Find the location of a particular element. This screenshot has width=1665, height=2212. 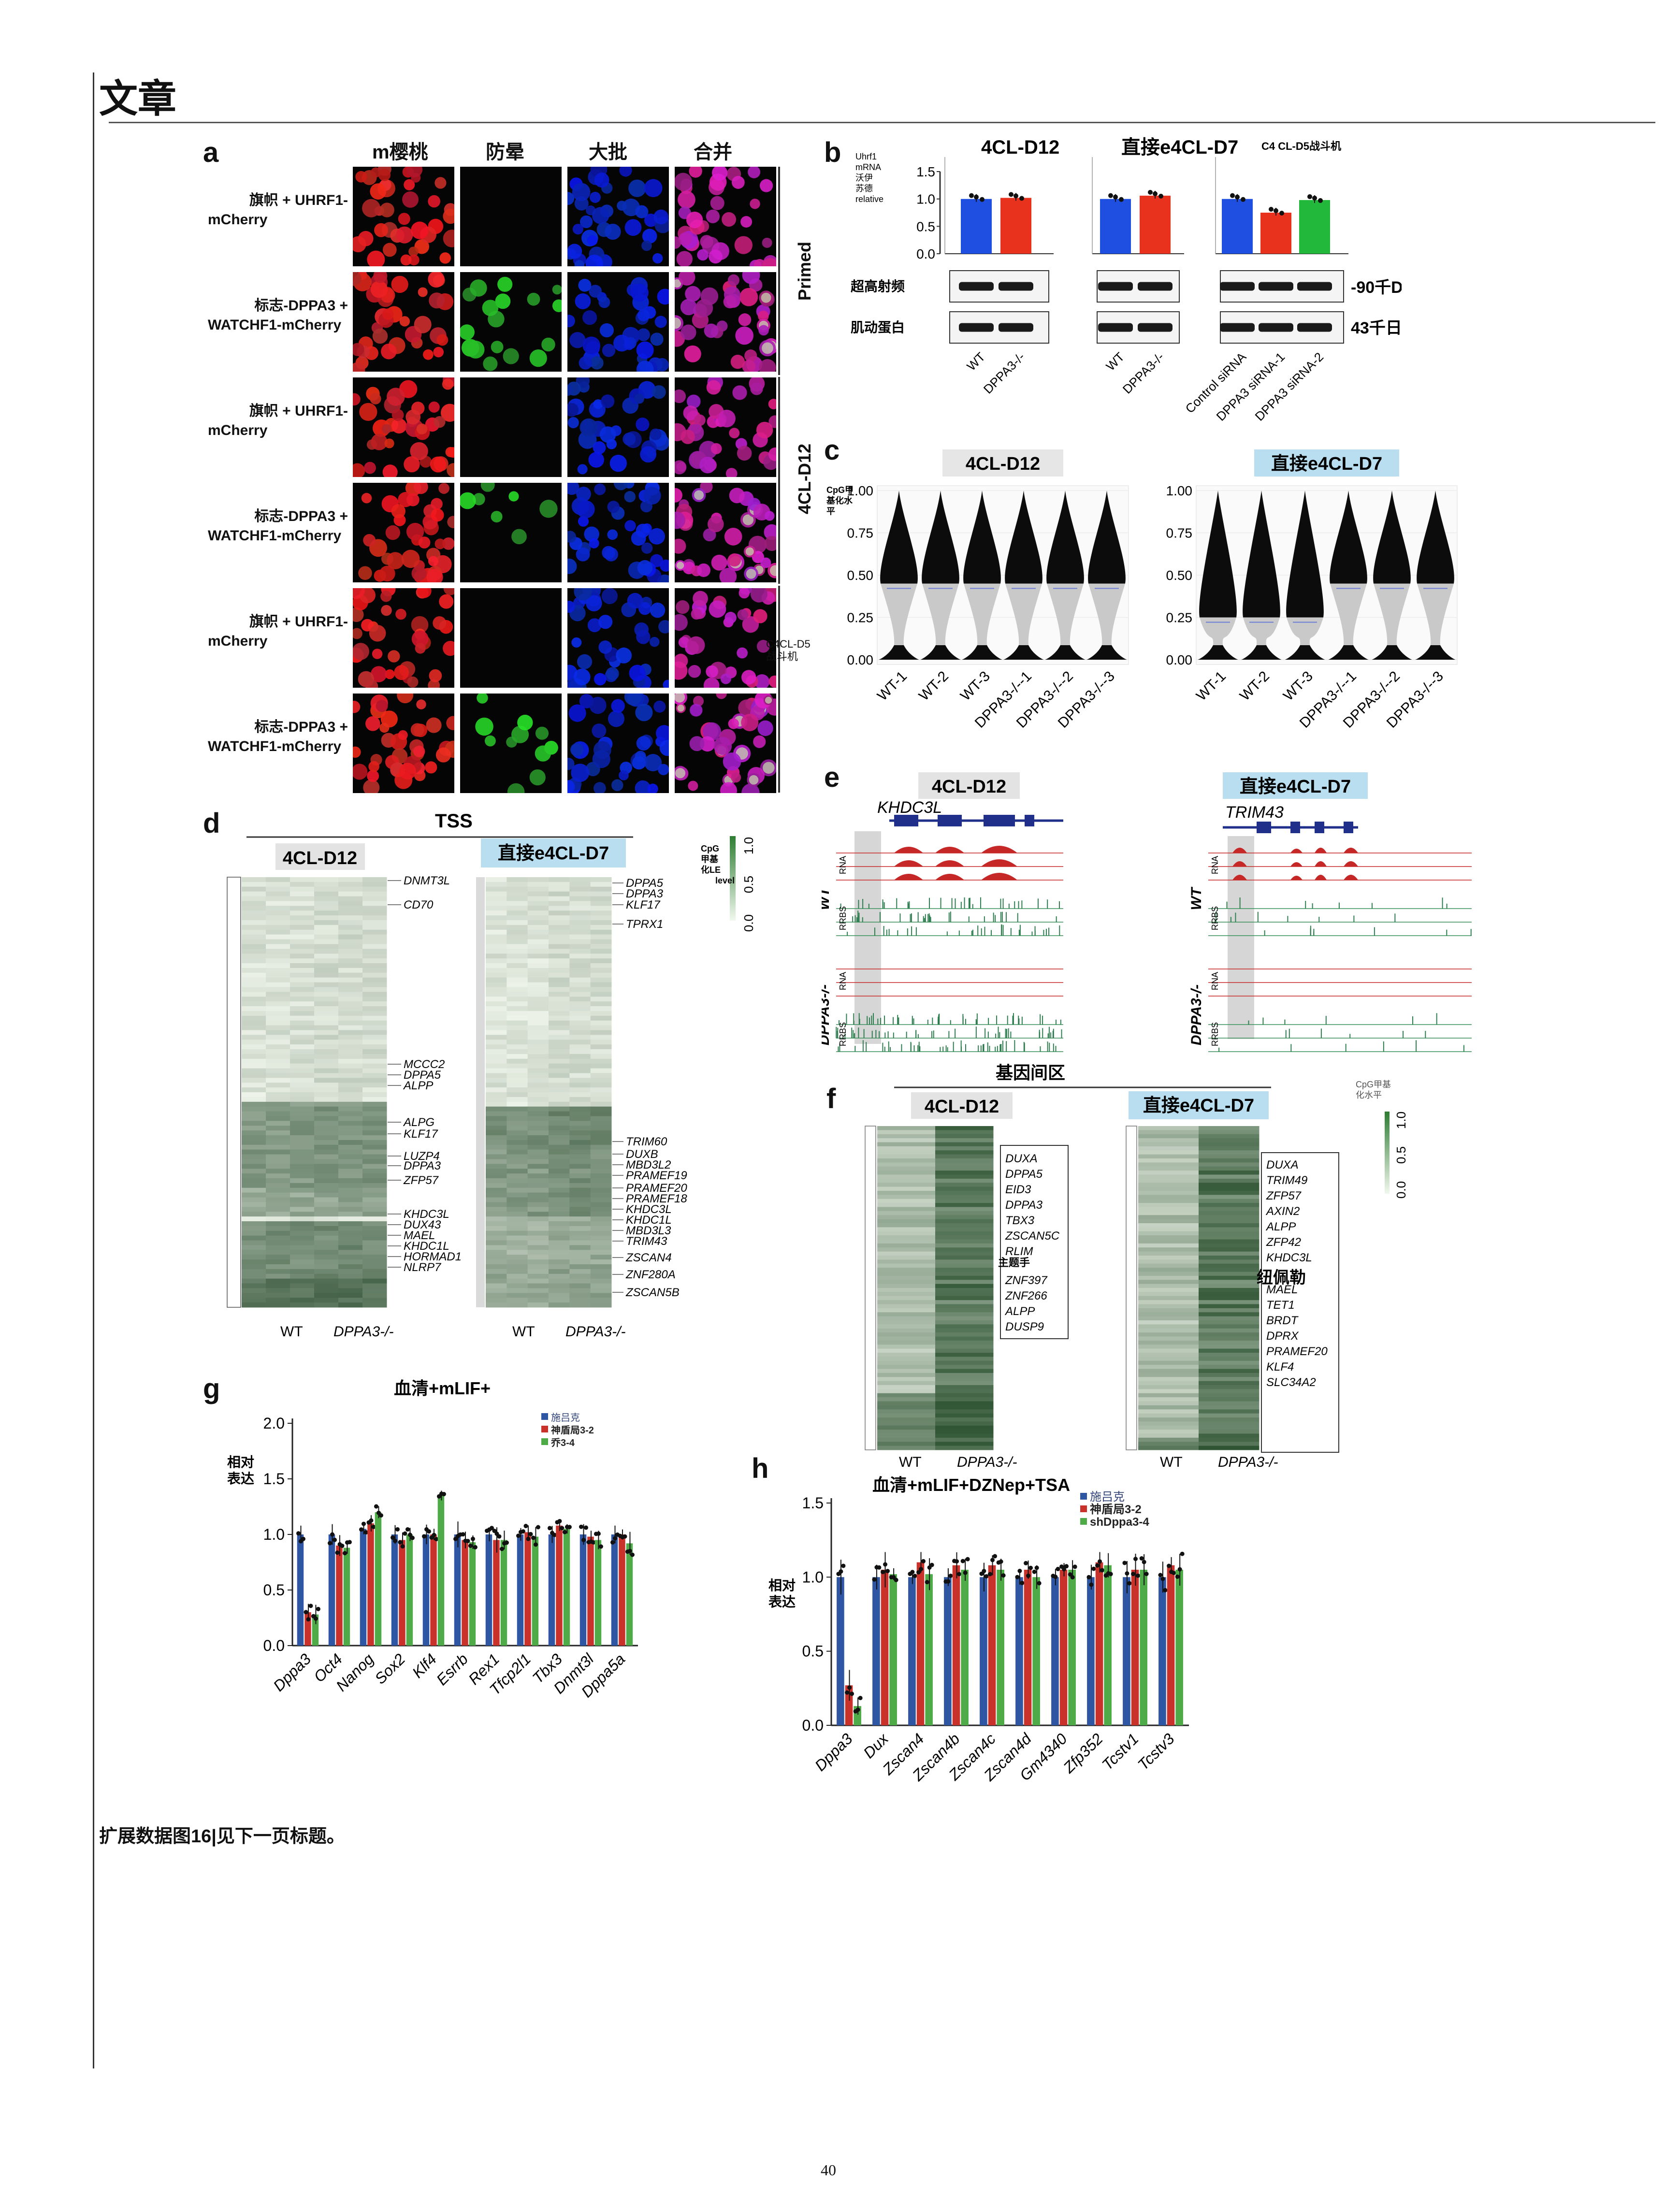

violin-middle is located at coordinates (1305, 631).